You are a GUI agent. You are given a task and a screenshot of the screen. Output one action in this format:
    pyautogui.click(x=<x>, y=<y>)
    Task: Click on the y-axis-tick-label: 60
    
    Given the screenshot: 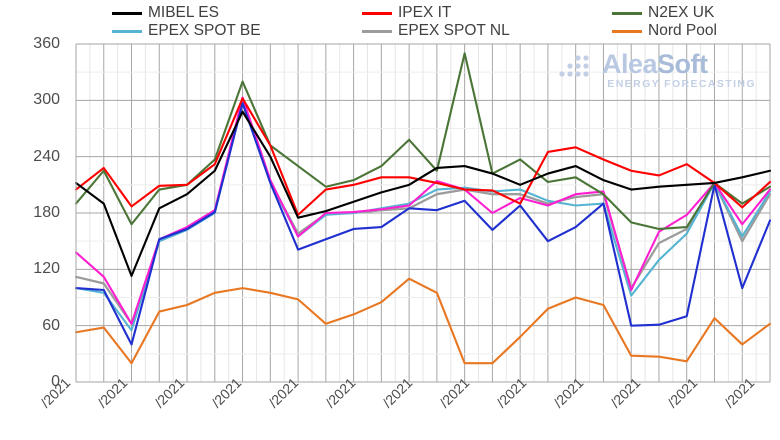 What is the action you would take?
    pyautogui.click(x=51, y=325)
    